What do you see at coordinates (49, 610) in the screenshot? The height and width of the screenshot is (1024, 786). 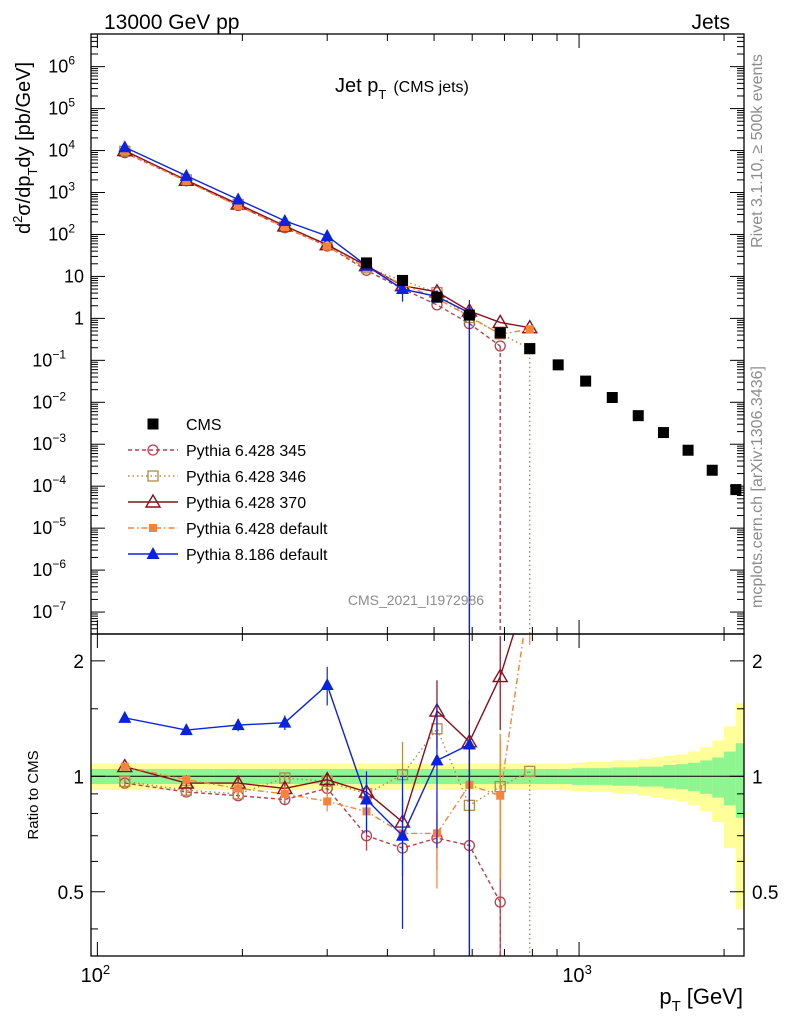 I see `y-tick-label: 10⁻⁷` at bounding box center [49, 610].